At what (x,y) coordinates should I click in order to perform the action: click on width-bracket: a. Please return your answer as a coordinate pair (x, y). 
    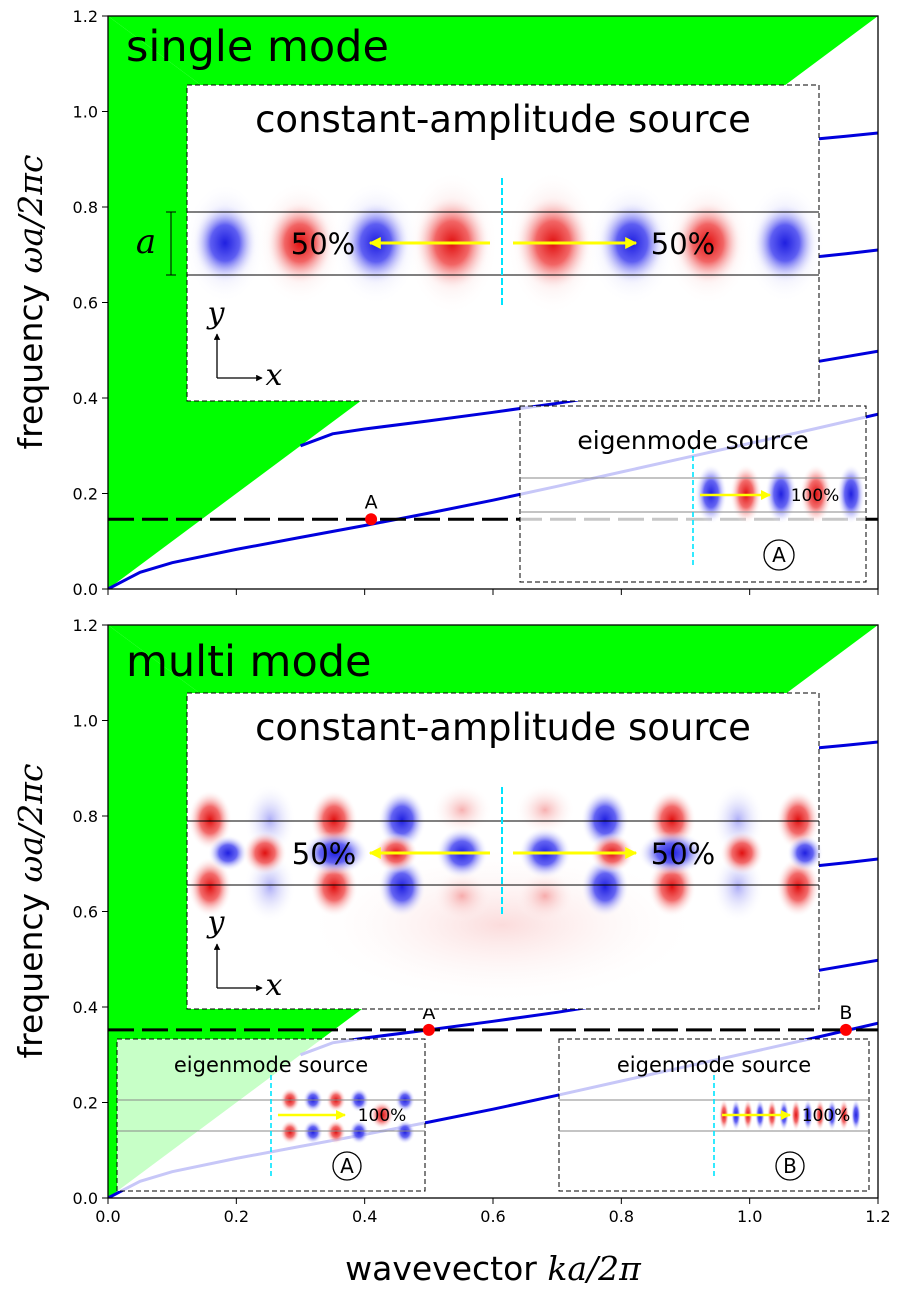
    Looking at the image, I should click on (156, 243).